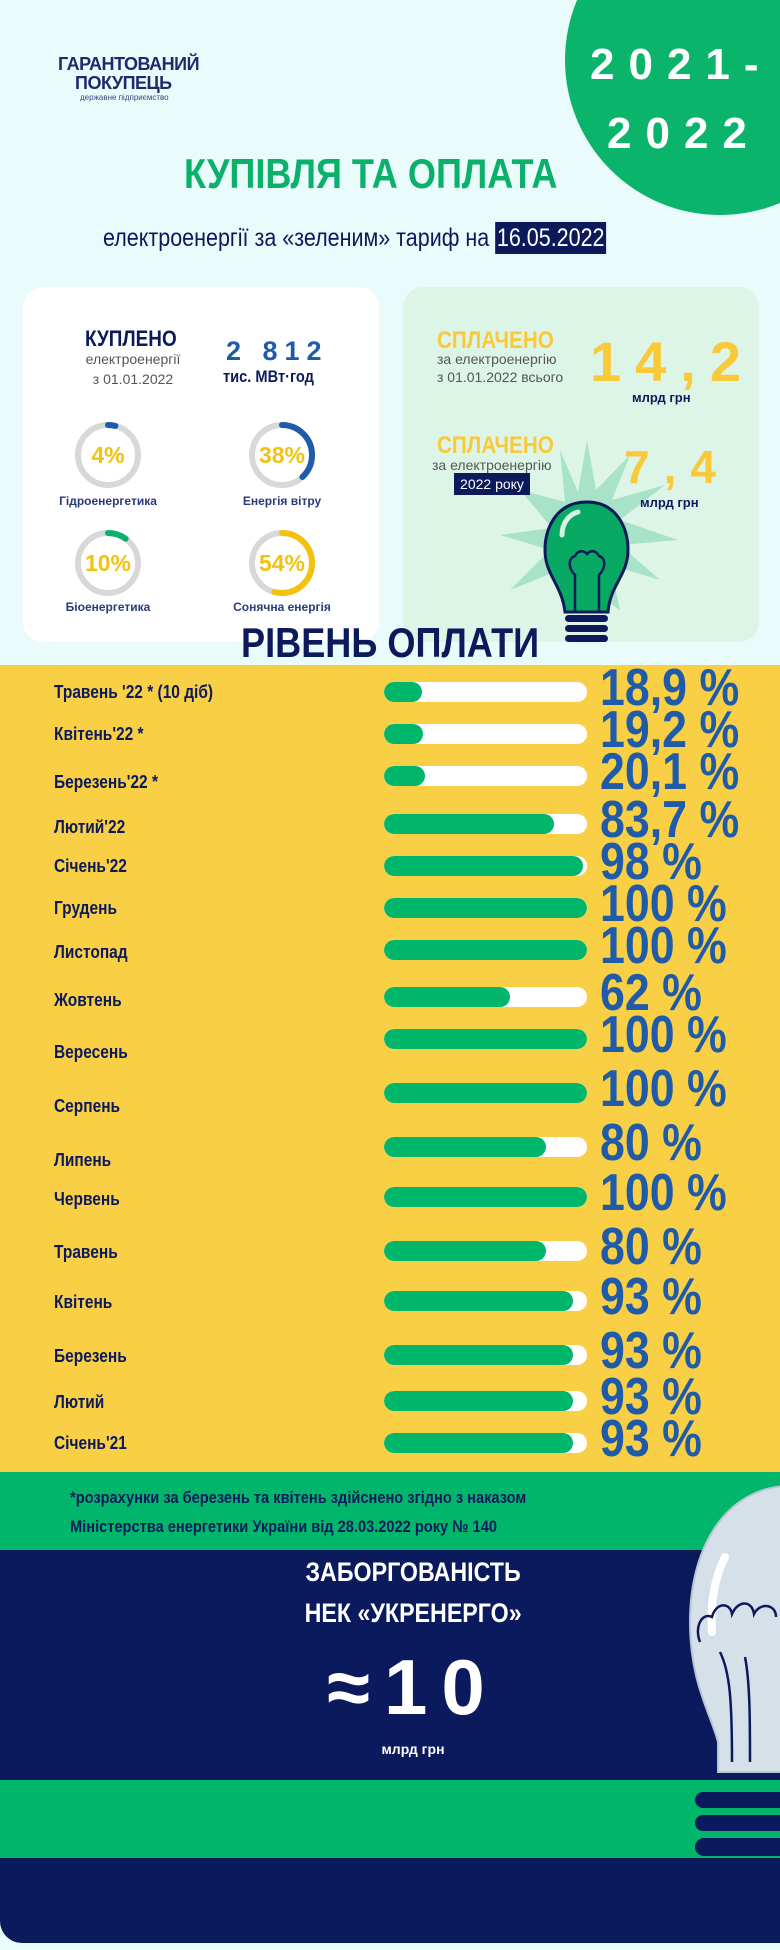  Describe the element at coordinates (83, 1160) in the screenshot. I see `row-label: Липень` at that location.